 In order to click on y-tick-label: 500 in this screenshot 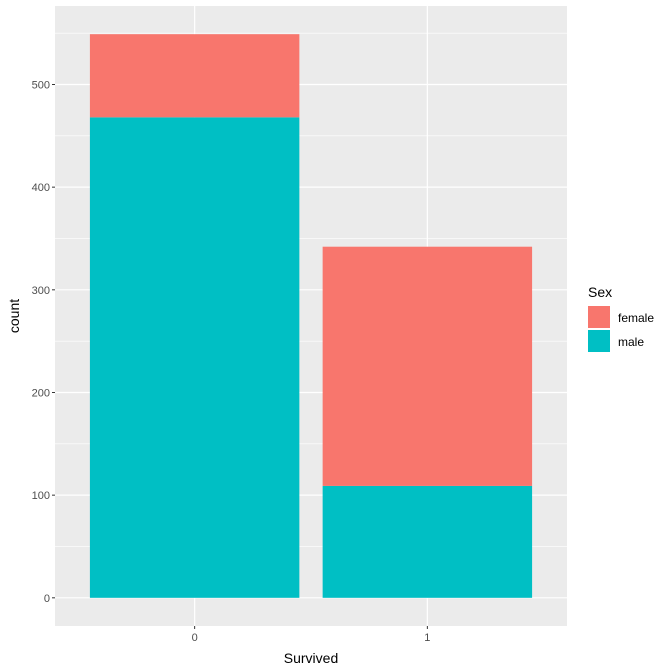, I will do `click(41, 85)`.